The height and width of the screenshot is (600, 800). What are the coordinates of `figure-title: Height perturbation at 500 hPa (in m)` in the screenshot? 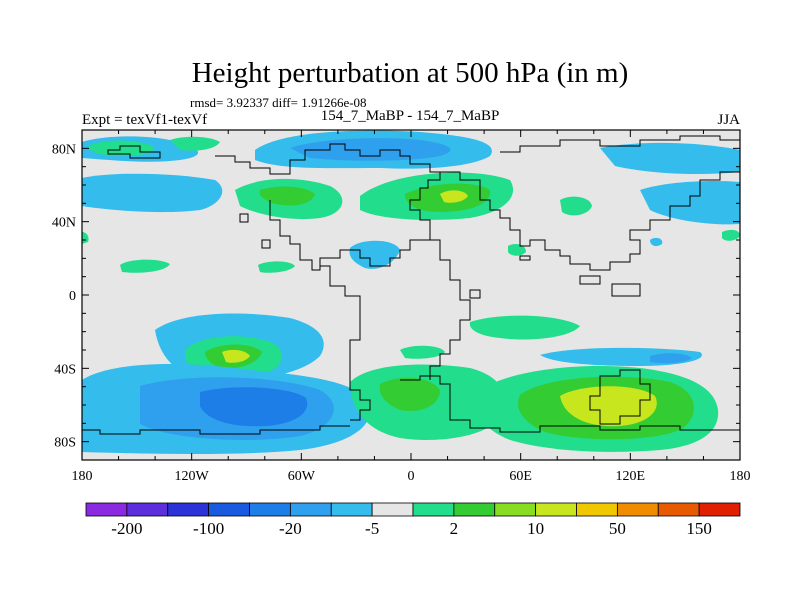 It's located at (410, 73).